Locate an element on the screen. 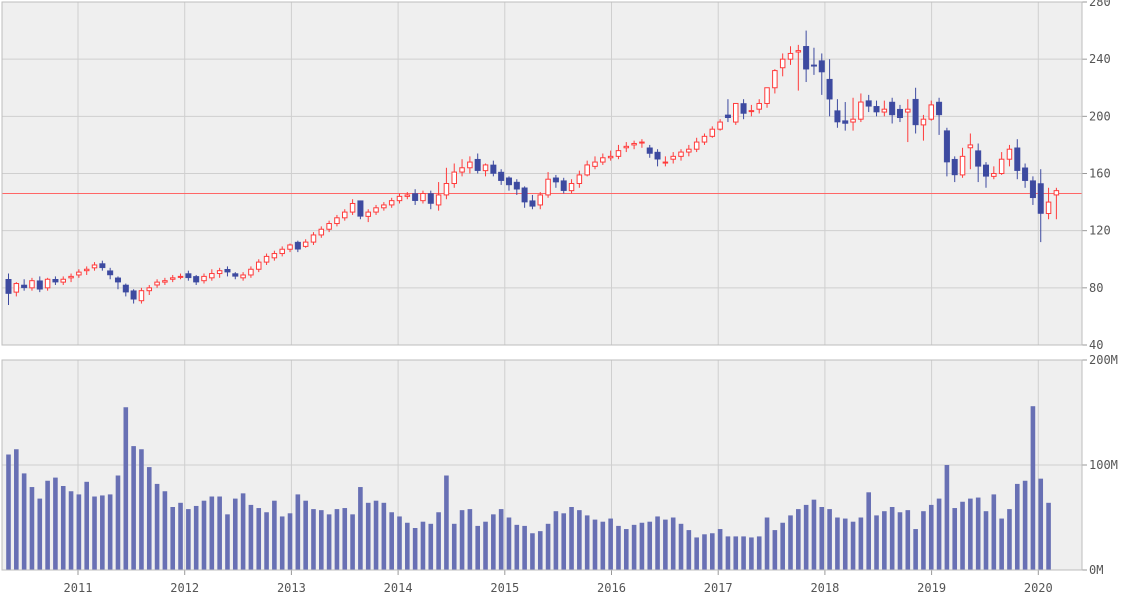  year-tick-label: 2013 is located at coordinates (291, 588).